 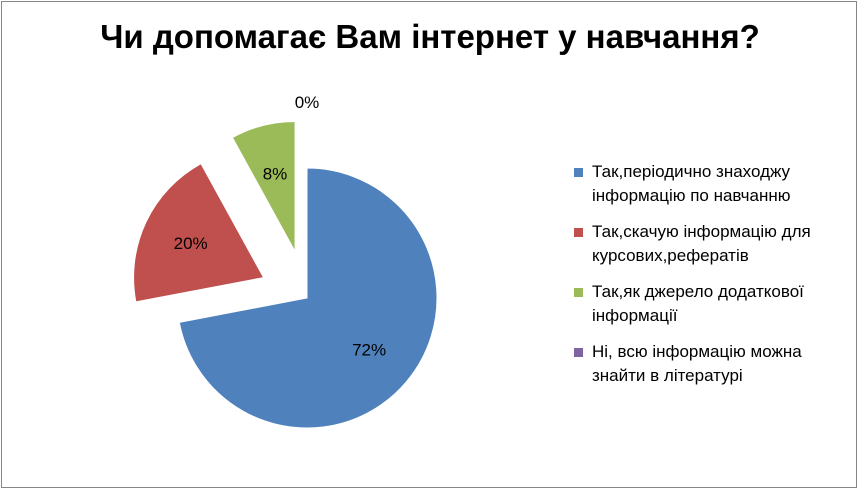 I want to click on chart-title: Чи допомагає Вам інтернет у навчання?, so click(x=430, y=36).